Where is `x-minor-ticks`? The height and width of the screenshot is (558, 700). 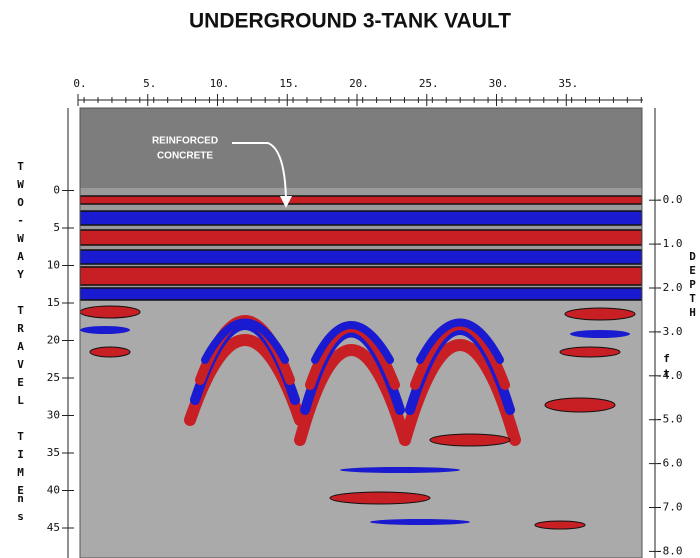 x-minor-ticks is located at coordinates (360, 100).